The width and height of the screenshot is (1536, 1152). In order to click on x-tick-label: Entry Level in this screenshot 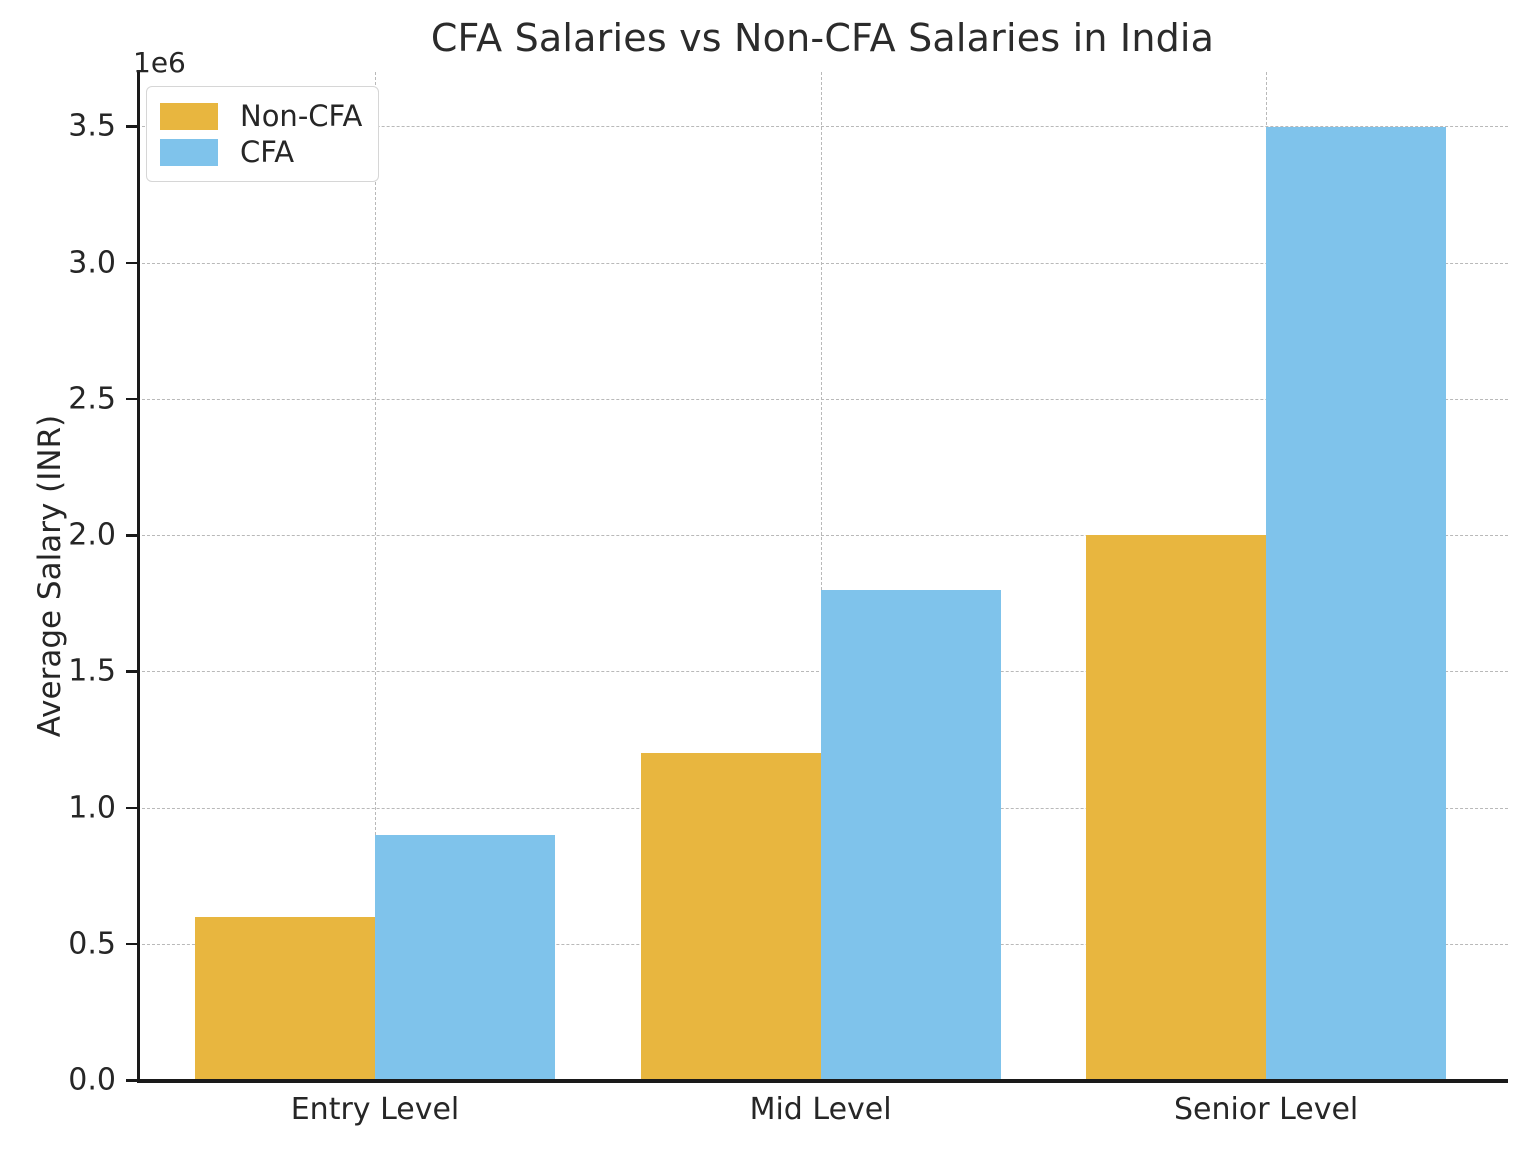, I will do `click(375, 1109)`.